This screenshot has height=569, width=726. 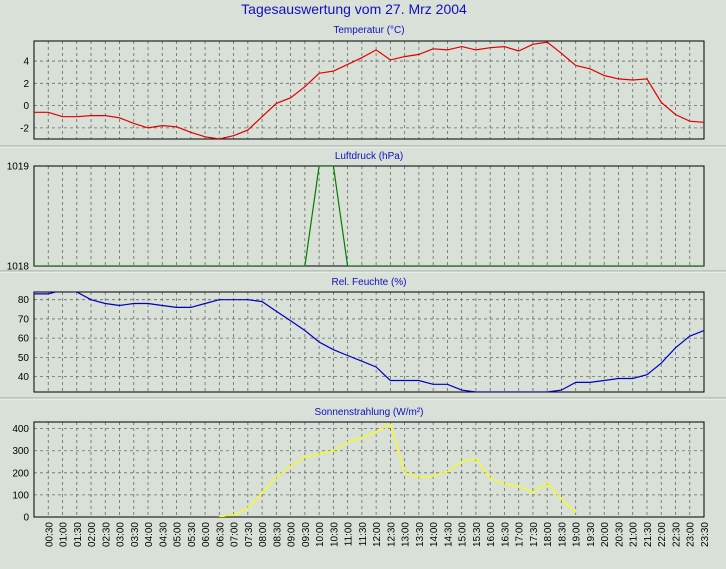 What do you see at coordinates (491, 534) in the screenshot?
I see `x-tick-label: 16:00` at bounding box center [491, 534].